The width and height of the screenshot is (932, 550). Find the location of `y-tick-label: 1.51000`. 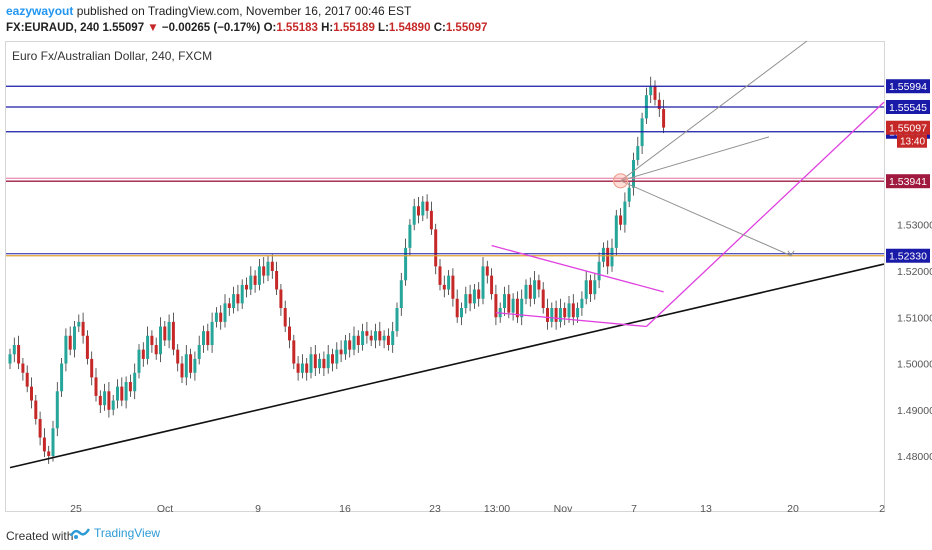

y-tick-label: 1.51000 is located at coordinates (914, 318).